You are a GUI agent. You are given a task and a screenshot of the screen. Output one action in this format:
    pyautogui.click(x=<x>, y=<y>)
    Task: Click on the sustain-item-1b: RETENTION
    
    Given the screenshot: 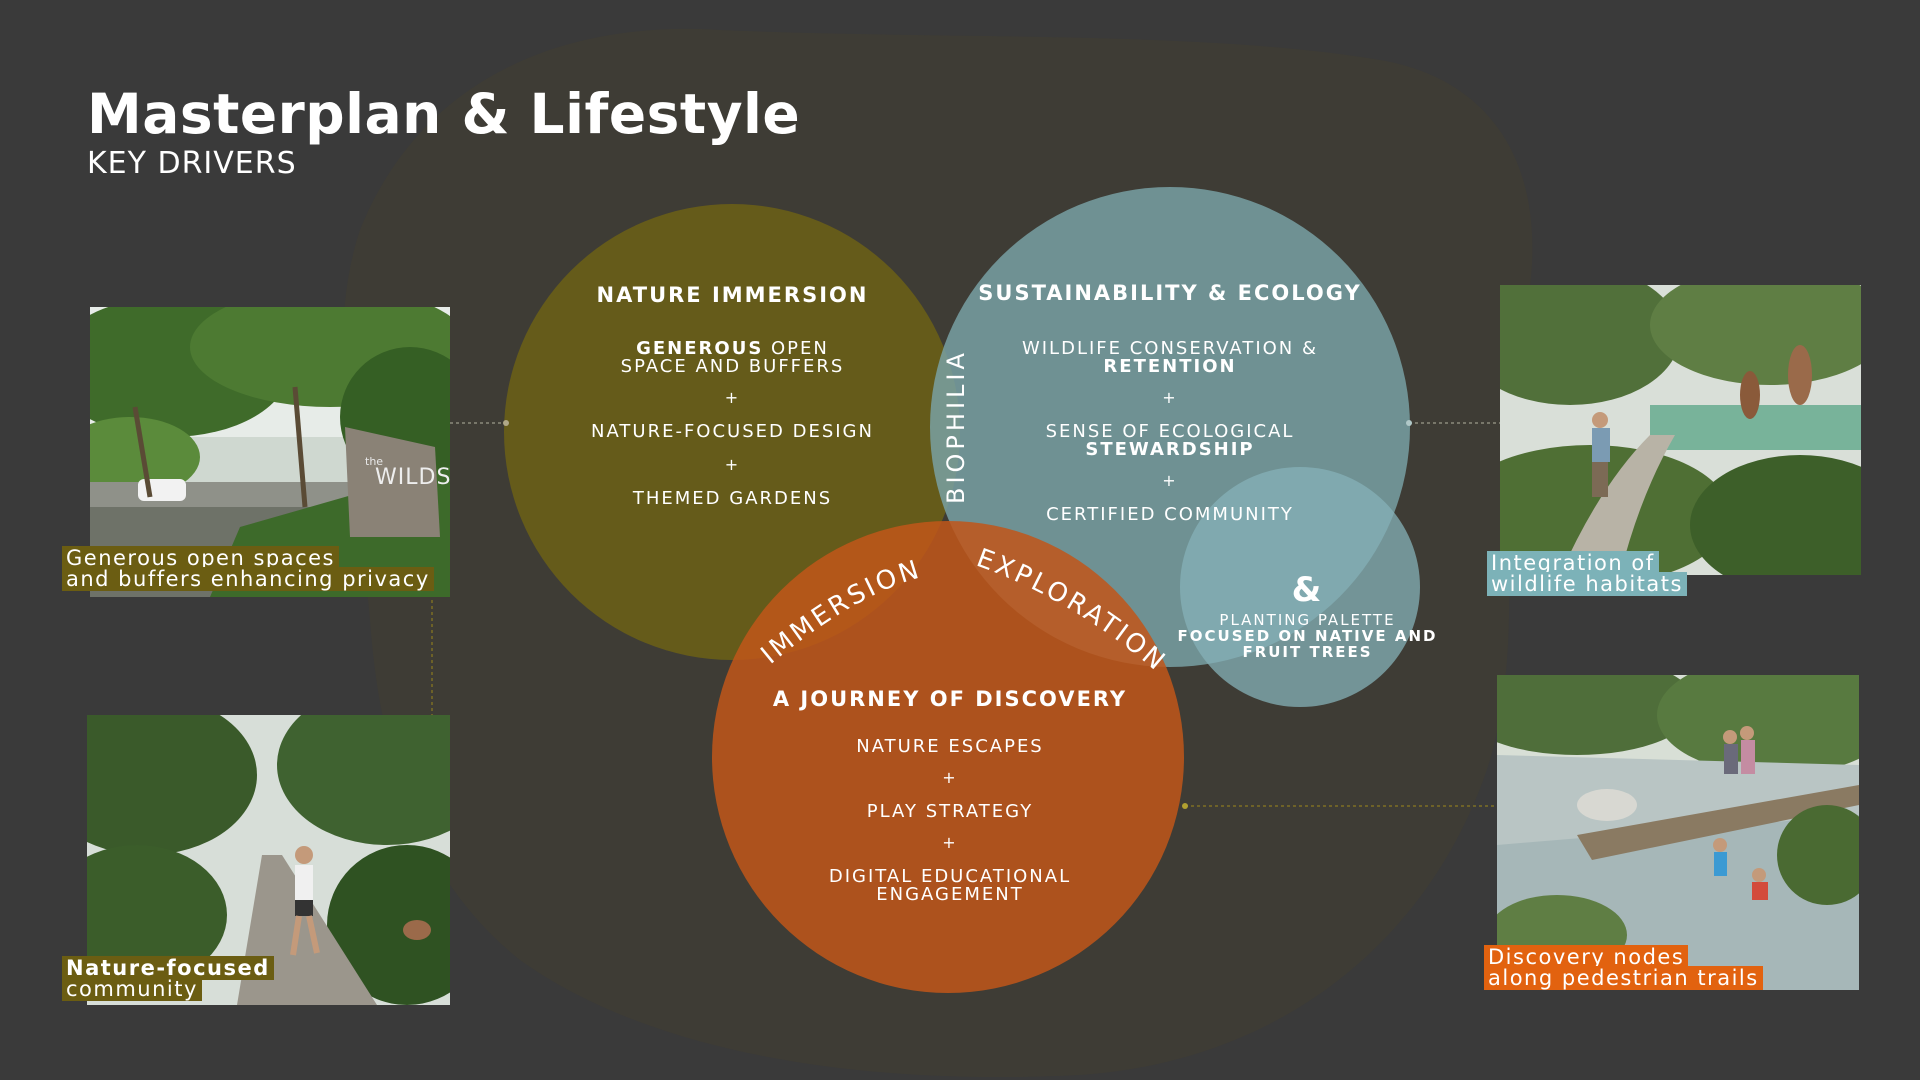 What is the action you would take?
    pyautogui.click(x=1170, y=366)
    